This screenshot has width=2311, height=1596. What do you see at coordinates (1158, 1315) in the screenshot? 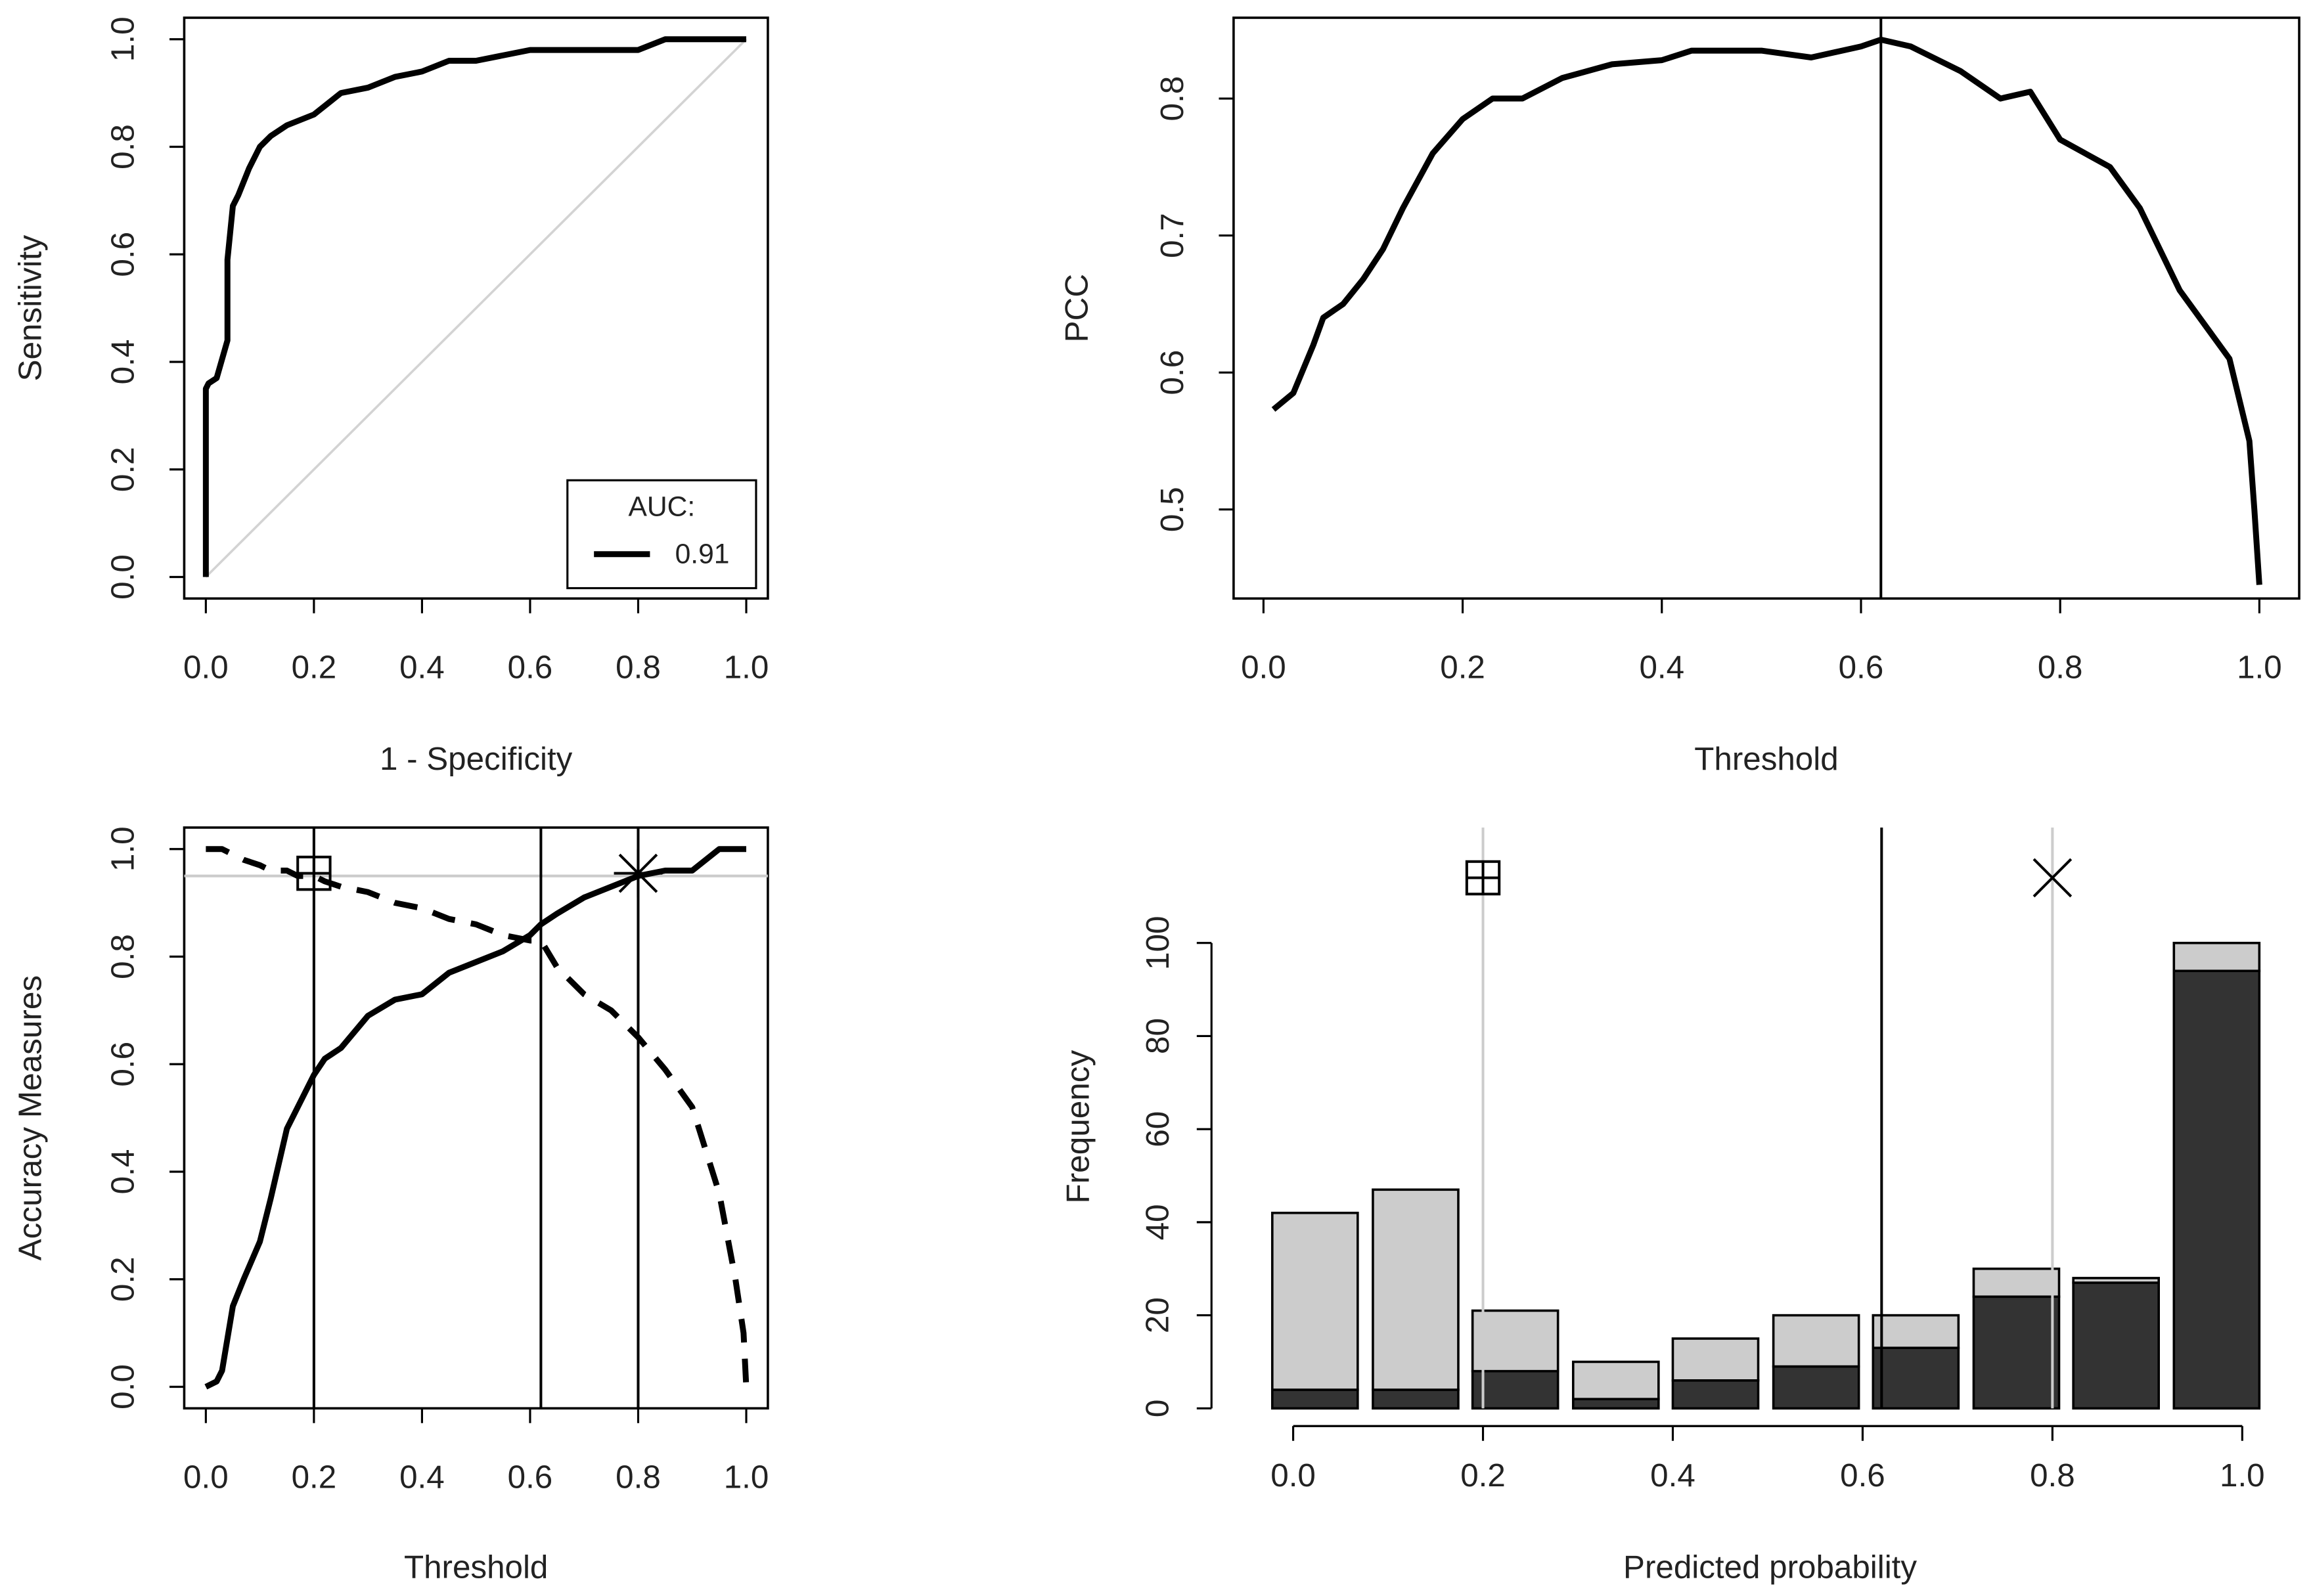
I see `y-tick-label: 20` at bounding box center [1158, 1315].